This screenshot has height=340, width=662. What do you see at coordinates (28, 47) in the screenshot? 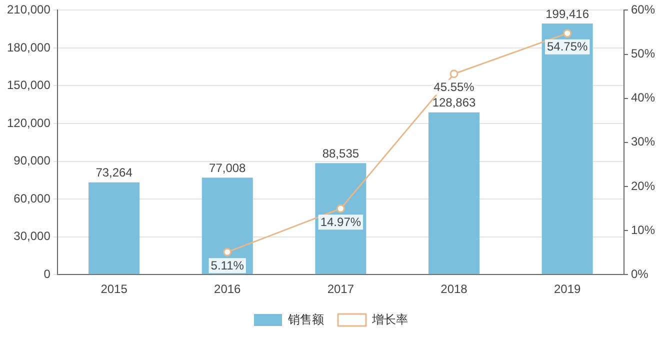
I see `y-tick-label: 180,000` at bounding box center [28, 47].